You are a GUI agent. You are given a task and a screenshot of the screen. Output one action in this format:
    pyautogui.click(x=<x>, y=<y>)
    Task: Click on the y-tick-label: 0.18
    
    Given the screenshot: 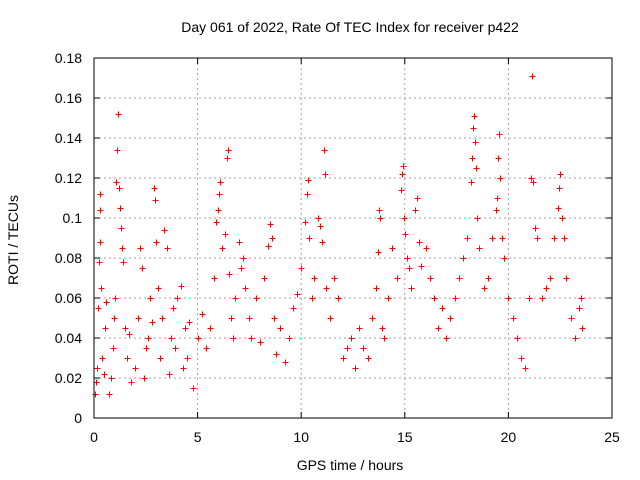 What is the action you would take?
    pyautogui.click(x=68, y=58)
    